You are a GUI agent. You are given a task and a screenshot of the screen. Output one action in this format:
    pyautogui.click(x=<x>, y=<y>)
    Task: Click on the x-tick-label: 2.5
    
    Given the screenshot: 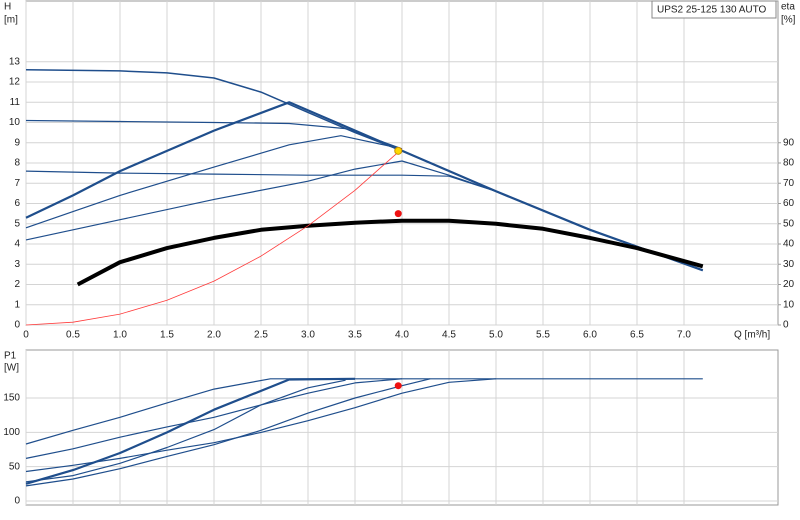 What is the action you would take?
    pyautogui.click(x=261, y=335)
    